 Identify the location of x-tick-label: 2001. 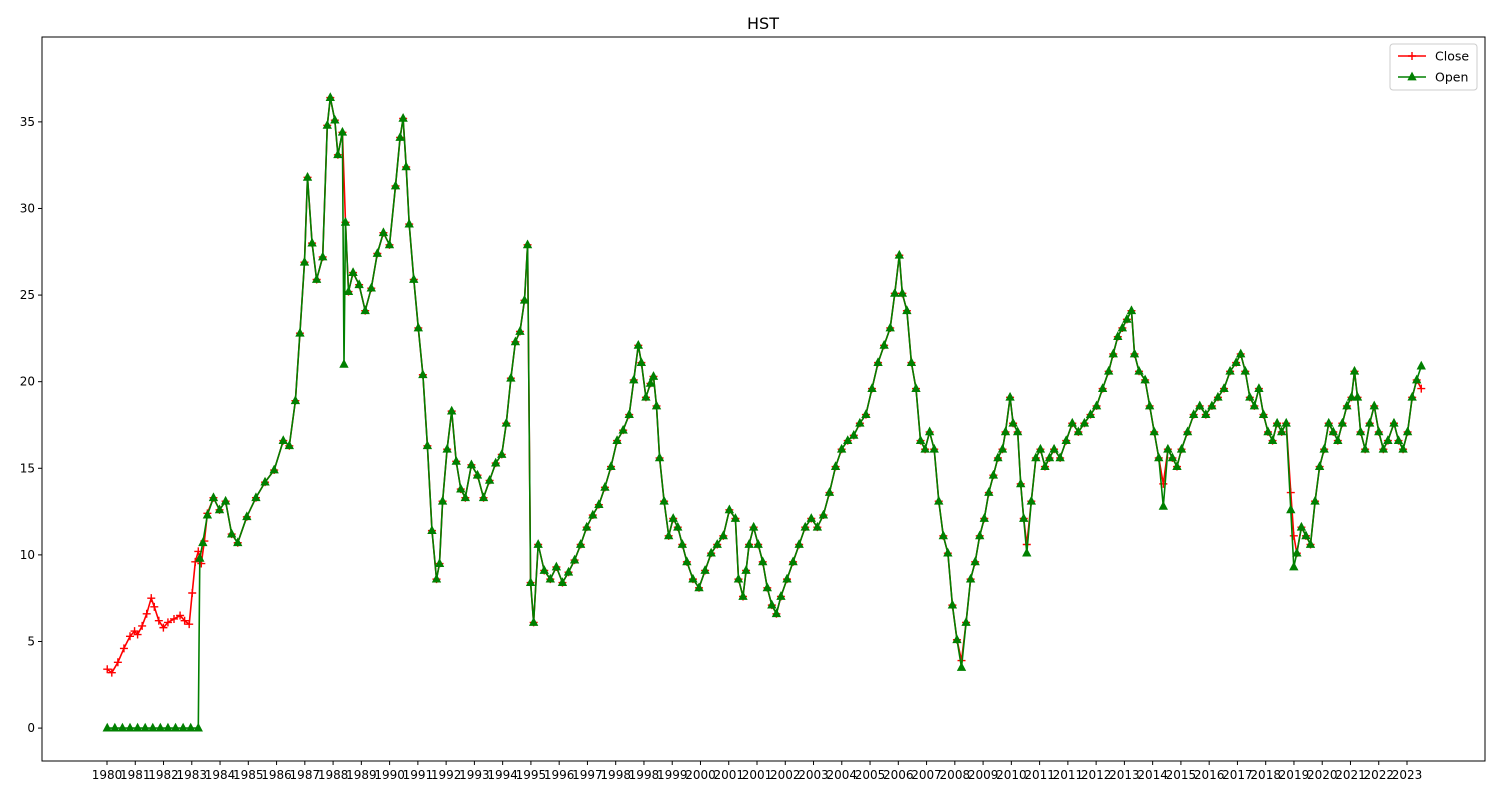
(757, 775).